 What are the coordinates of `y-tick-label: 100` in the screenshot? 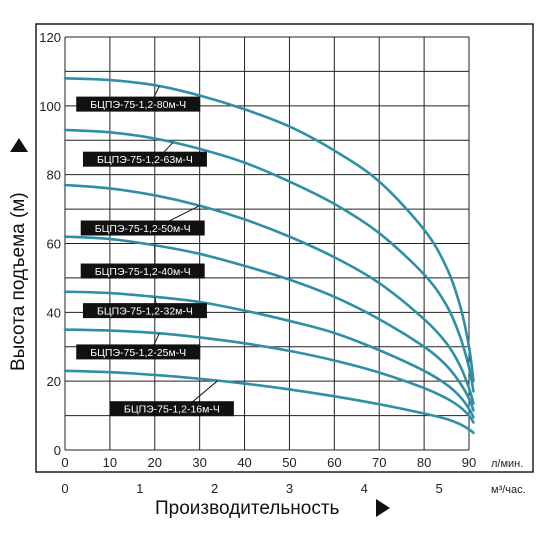 It's located at (50, 106).